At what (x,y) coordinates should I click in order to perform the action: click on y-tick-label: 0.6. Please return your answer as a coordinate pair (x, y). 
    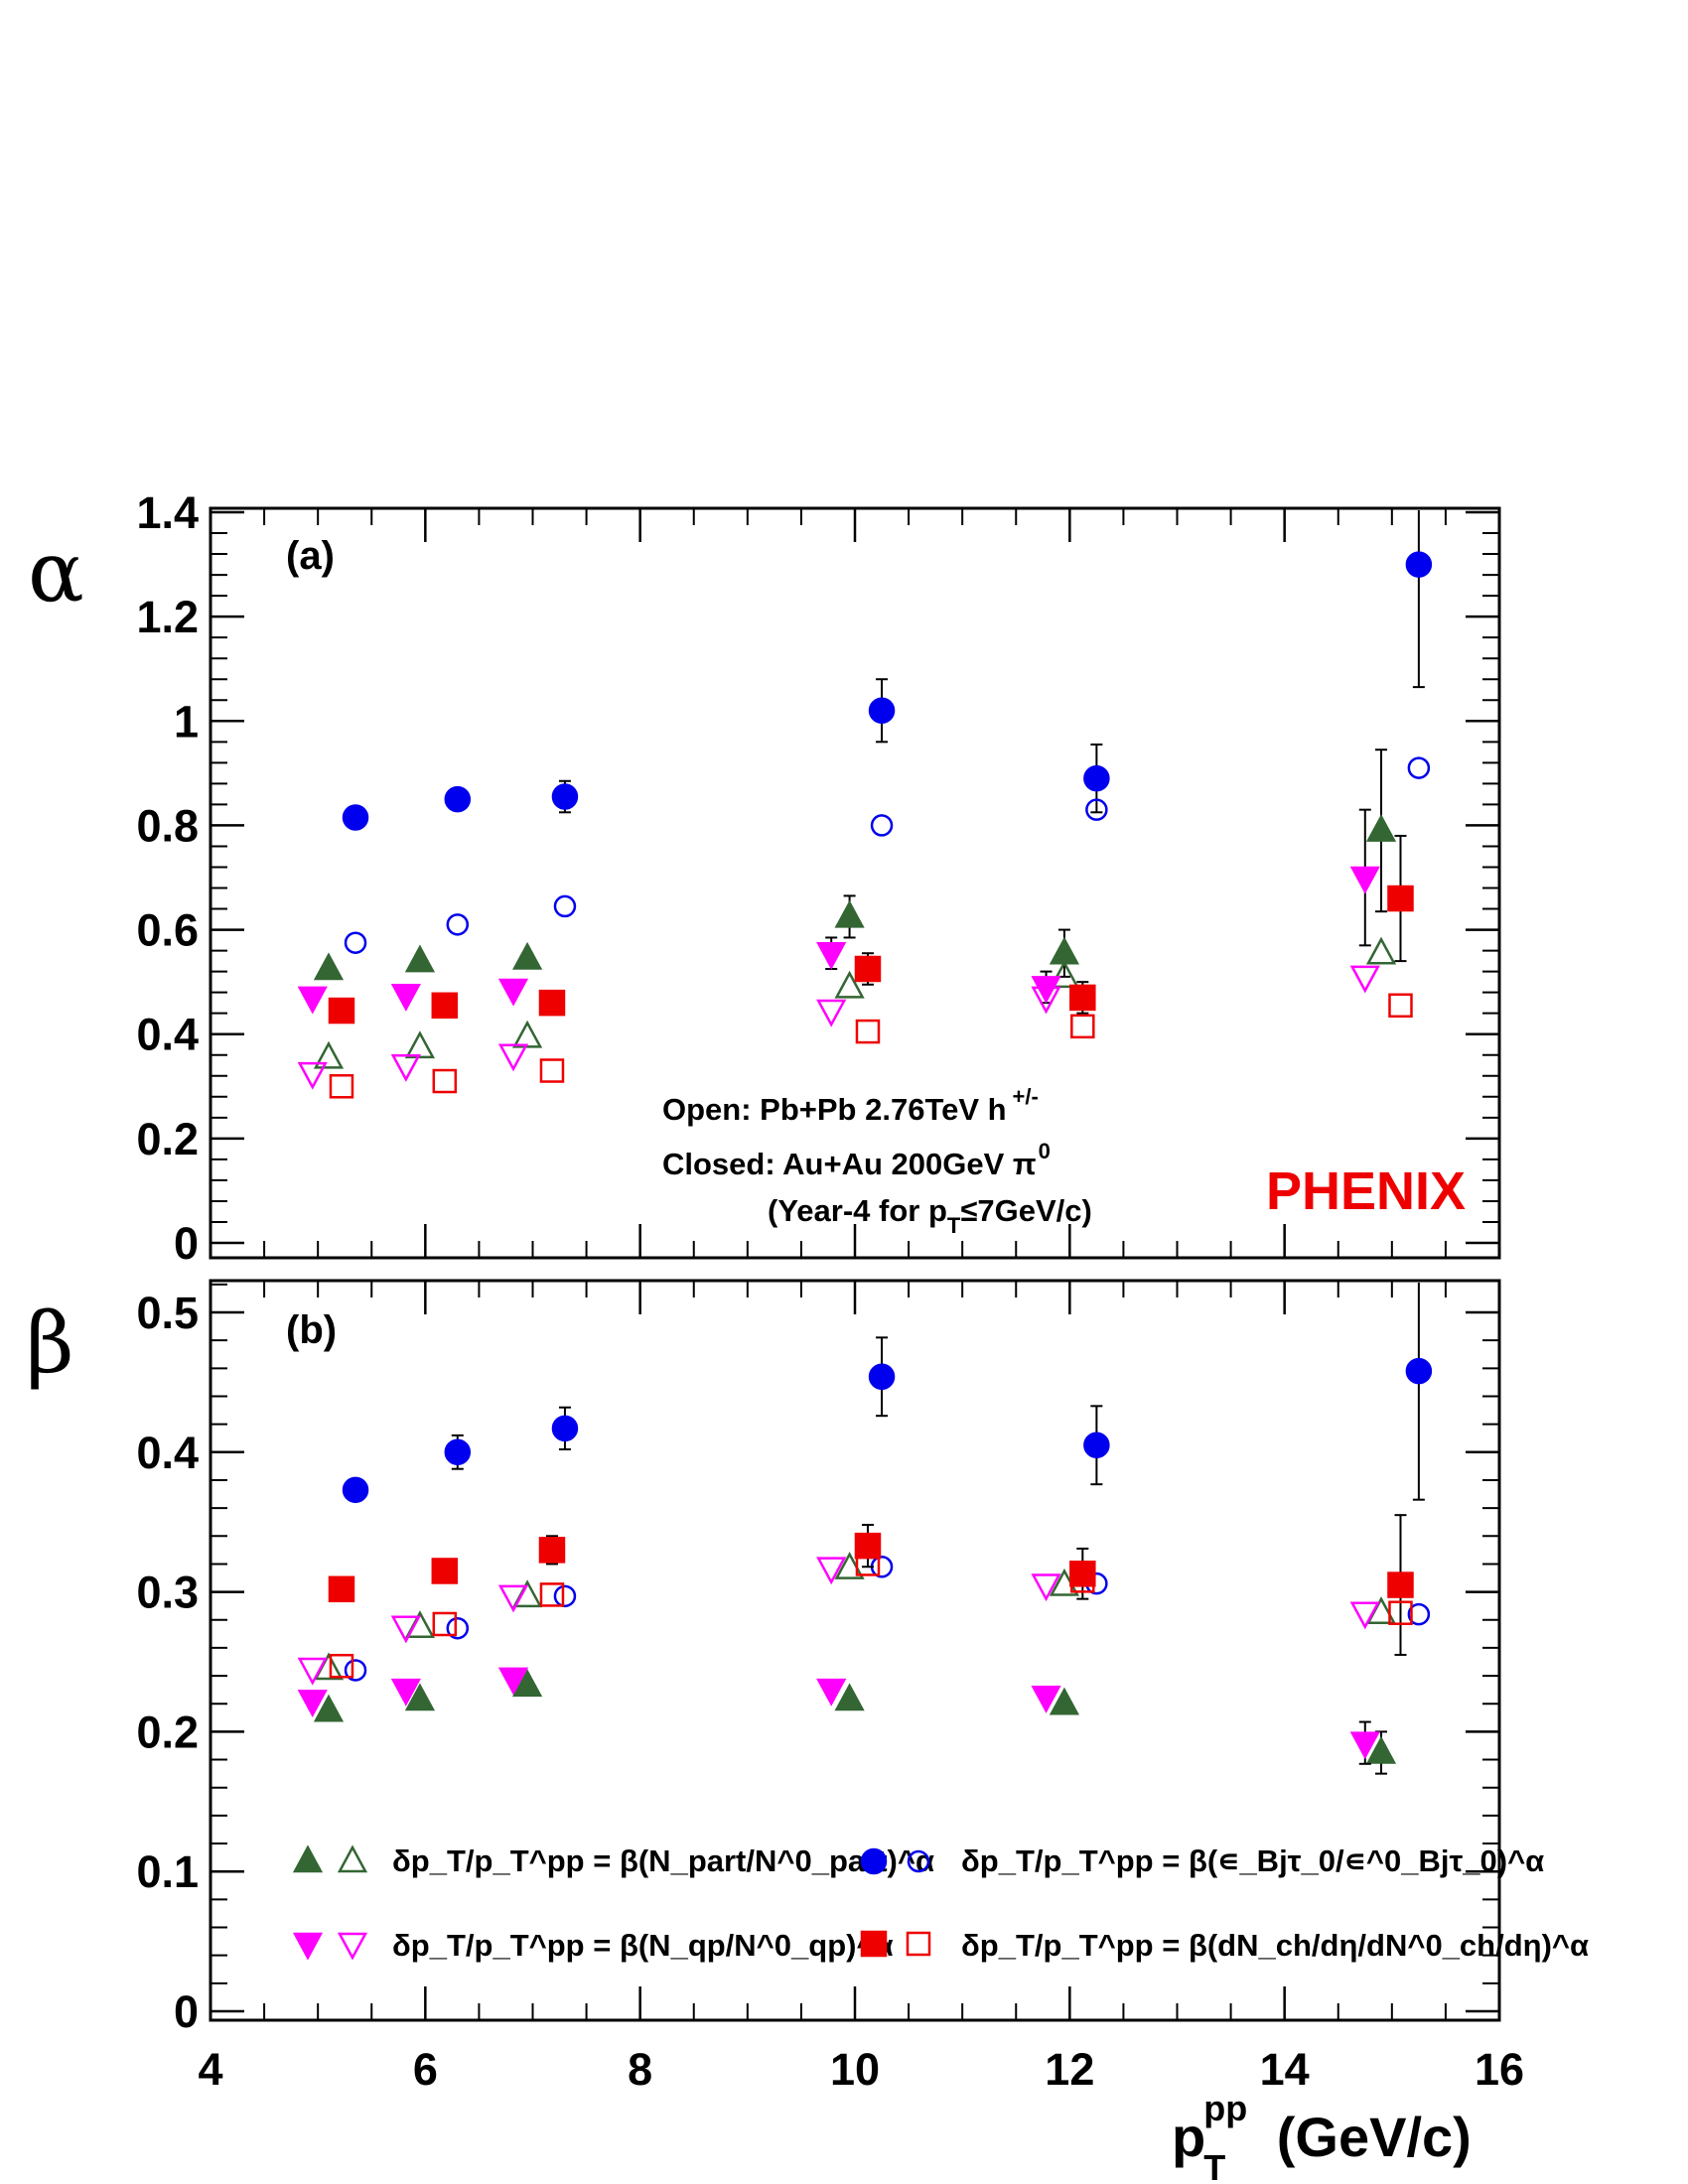
    Looking at the image, I should click on (167, 930).